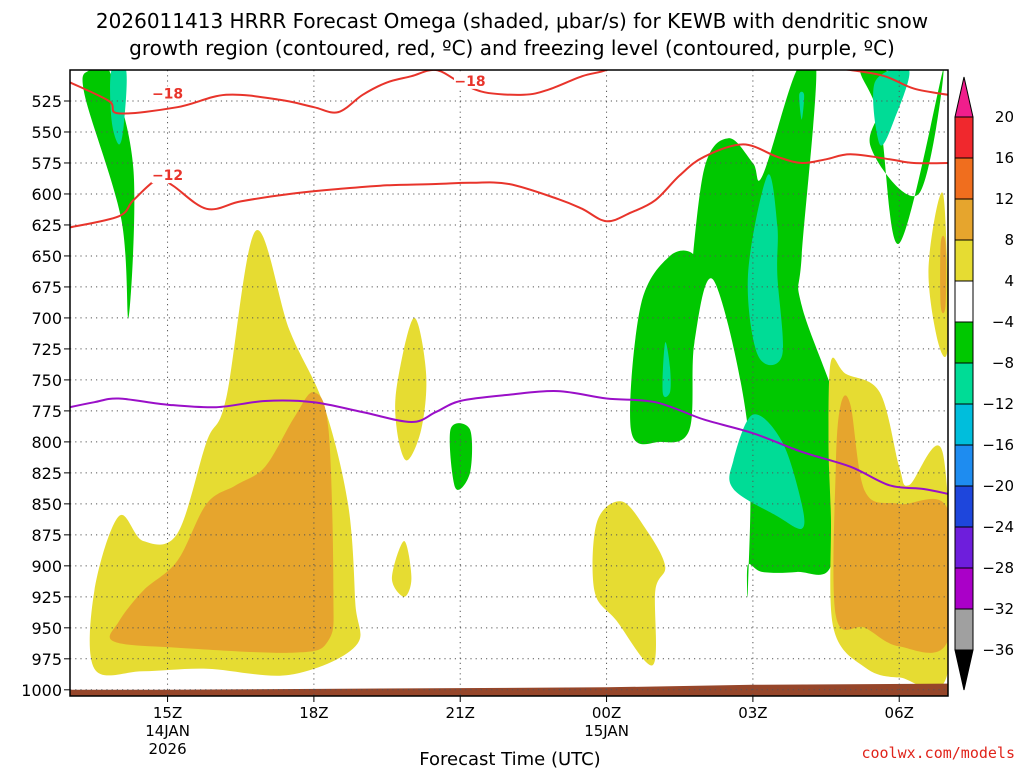 This screenshot has width=1024, height=768. Describe the element at coordinates (606, 713) in the screenshot. I see `x-tick-label-00Z: 00Z` at that location.